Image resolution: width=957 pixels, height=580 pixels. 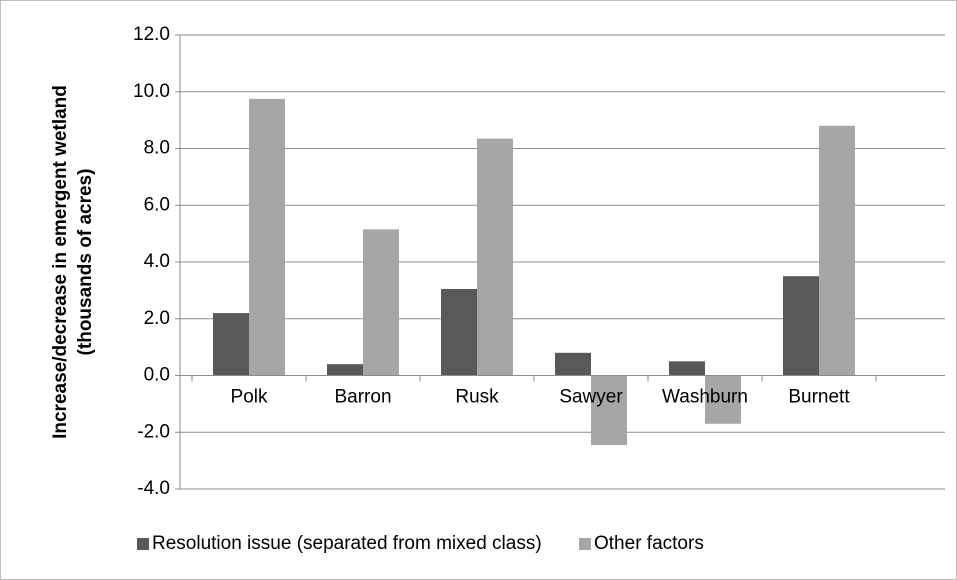 I want to click on y-tick-label: -4.0, so click(x=153, y=488).